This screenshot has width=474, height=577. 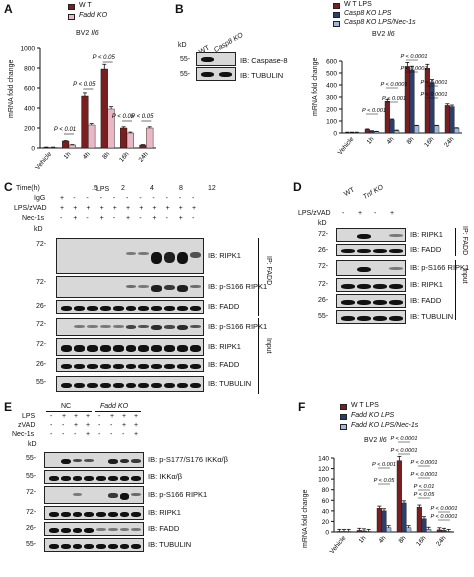 I want to click on d-input-bracket, so click(x=455, y=290).